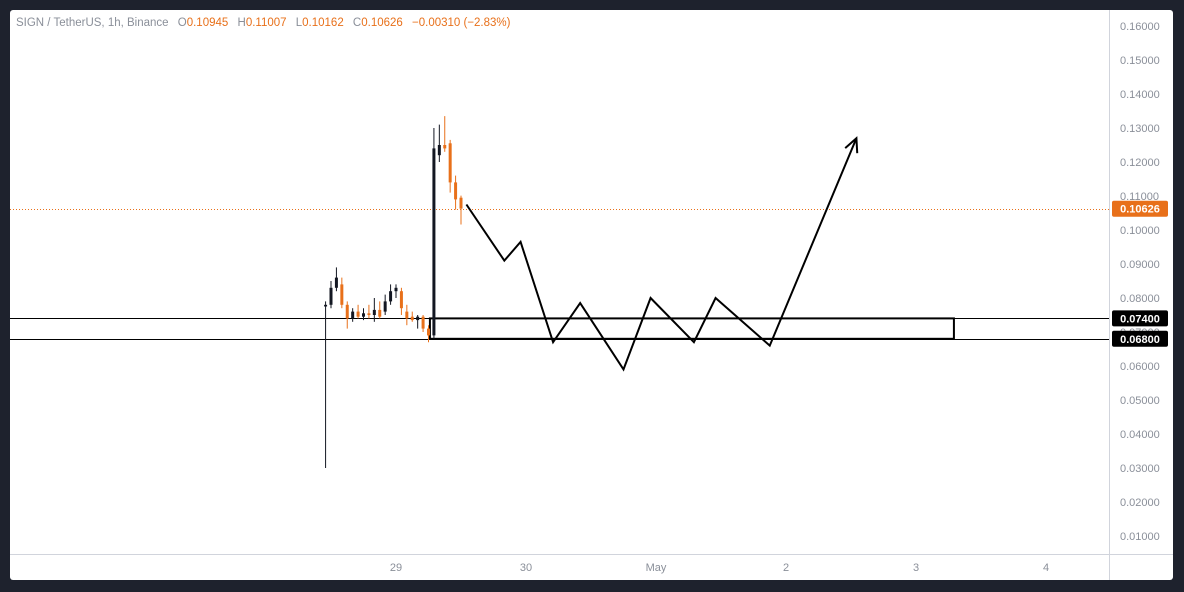  I want to click on horizontal-line-tag-0: 0.07400, so click(1140, 319).